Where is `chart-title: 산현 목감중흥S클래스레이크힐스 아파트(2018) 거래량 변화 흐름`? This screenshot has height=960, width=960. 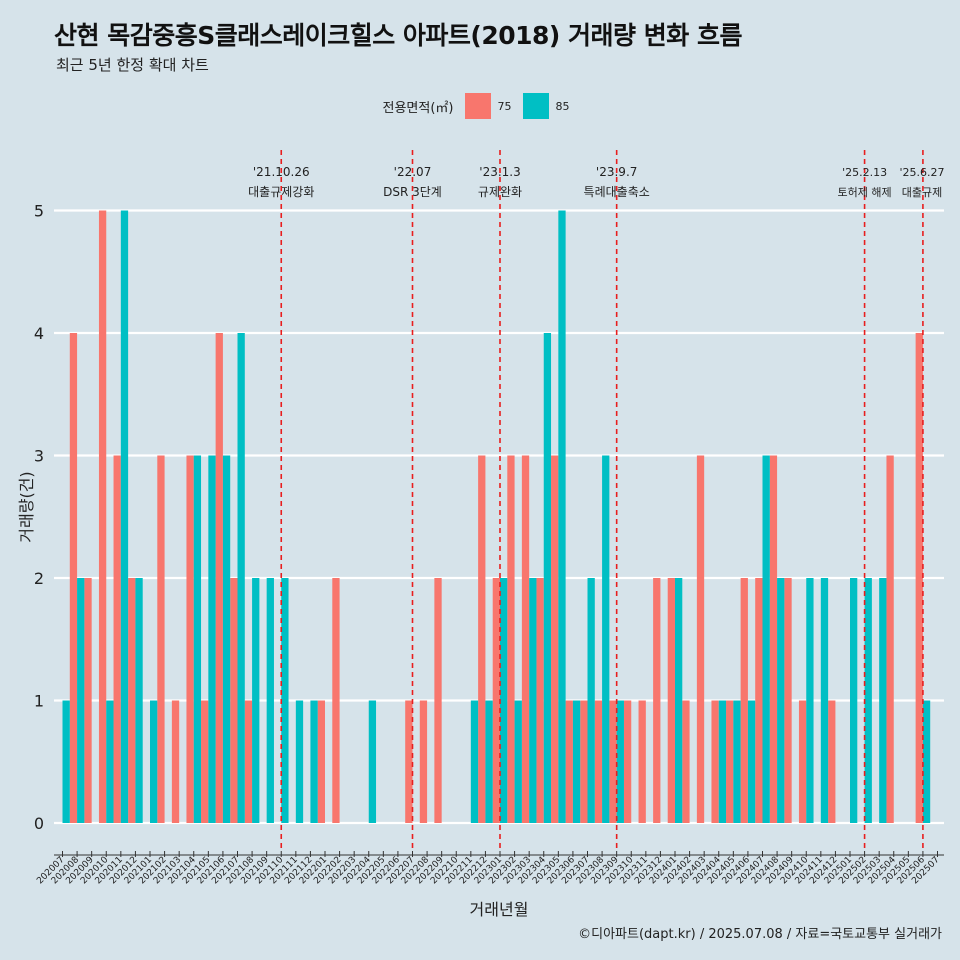 chart-title: 산현 목감중흥S클래스레이크힐스 아파트(2018) 거래량 변화 흐름 is located at coordinates (398, 35).